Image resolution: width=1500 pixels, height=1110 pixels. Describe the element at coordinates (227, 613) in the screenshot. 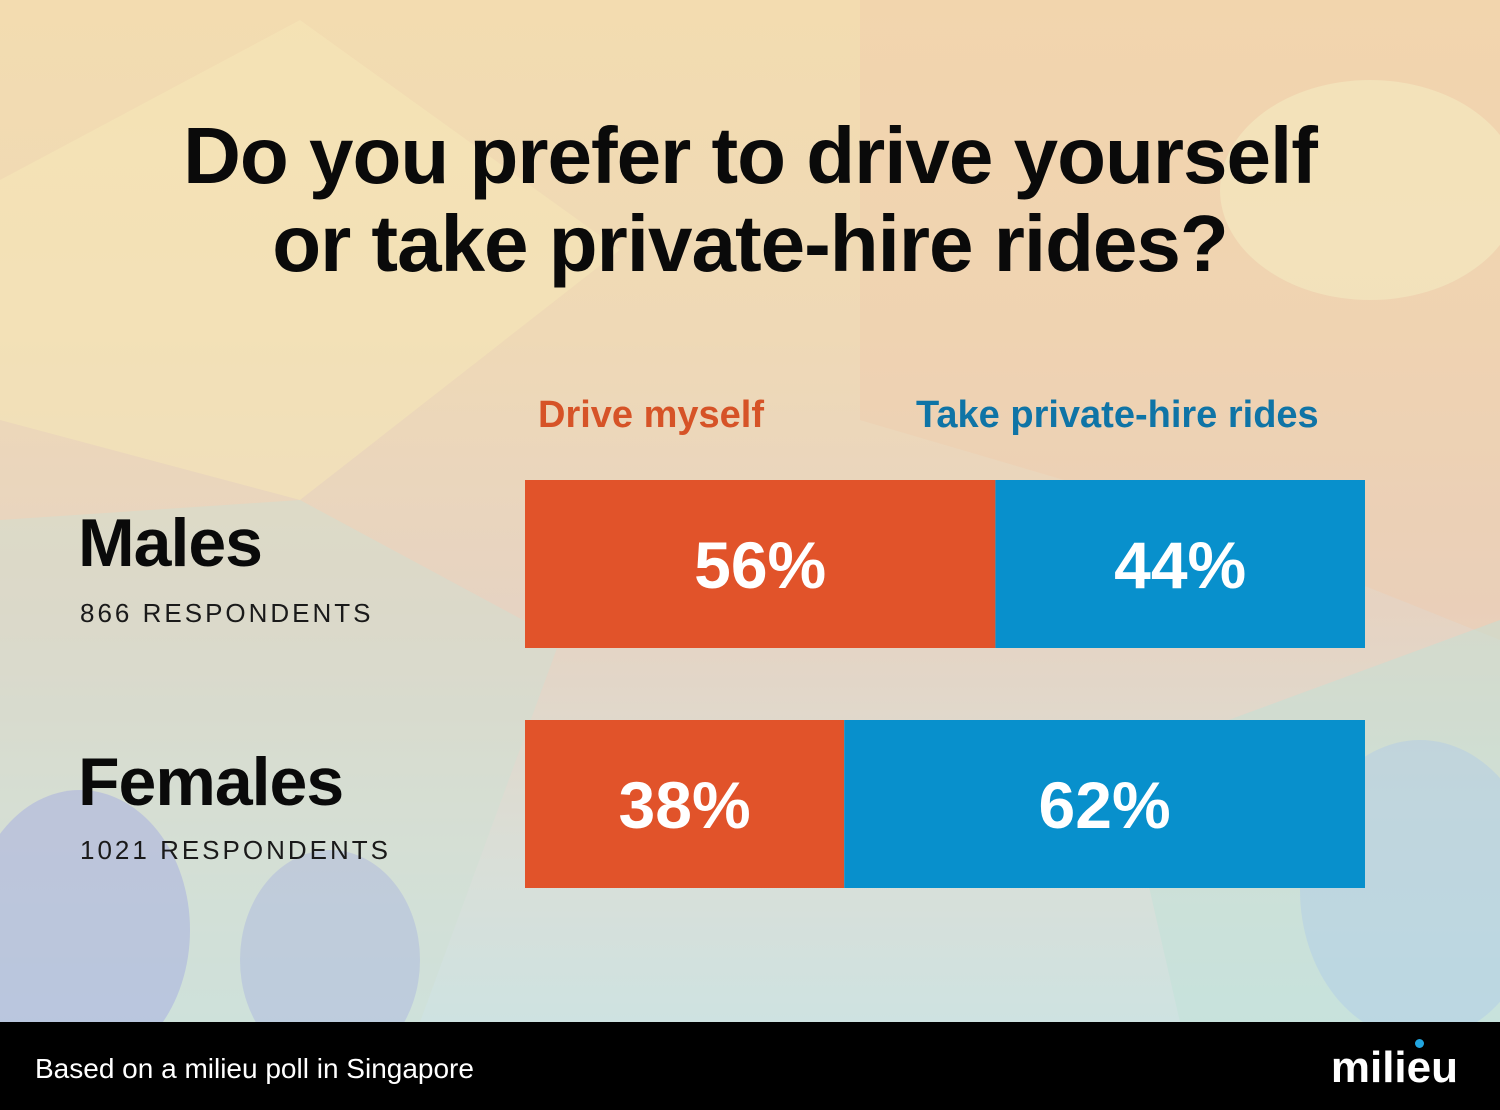

I see `respondents-males: 866 RESPONDENTS` at that location.